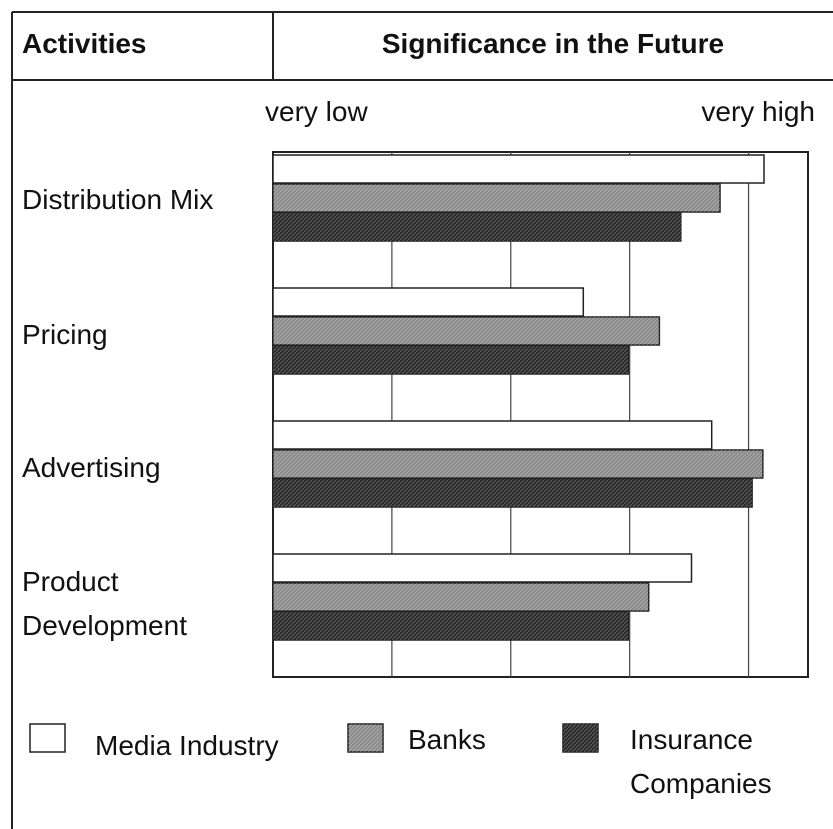 This screenshot has height=829, width=833. What do you see at coordinates (316, 111) in the screenshot?
I see `axis-low-label: very low` at bounding box center [316, 111].